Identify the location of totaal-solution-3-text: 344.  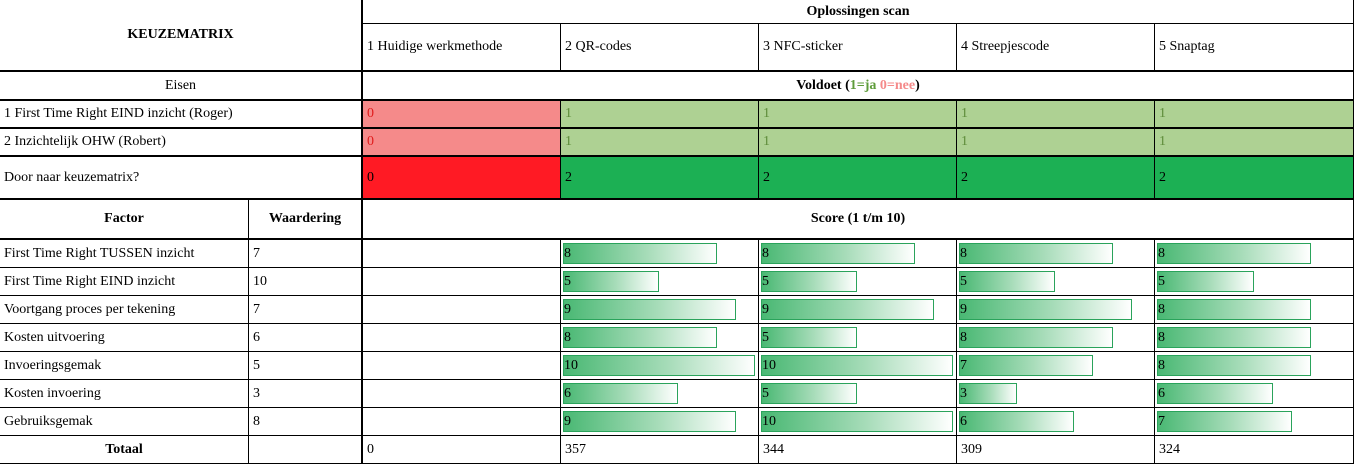
(773, 449).